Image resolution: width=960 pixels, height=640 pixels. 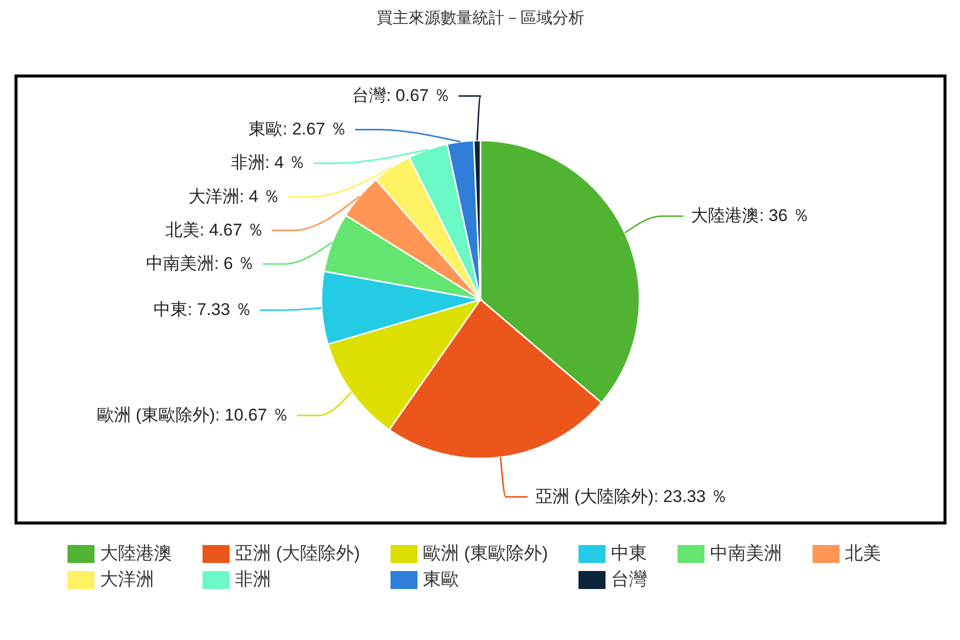 I want to click on legend-label: 大陸港澳, so click(x=136, y=553).